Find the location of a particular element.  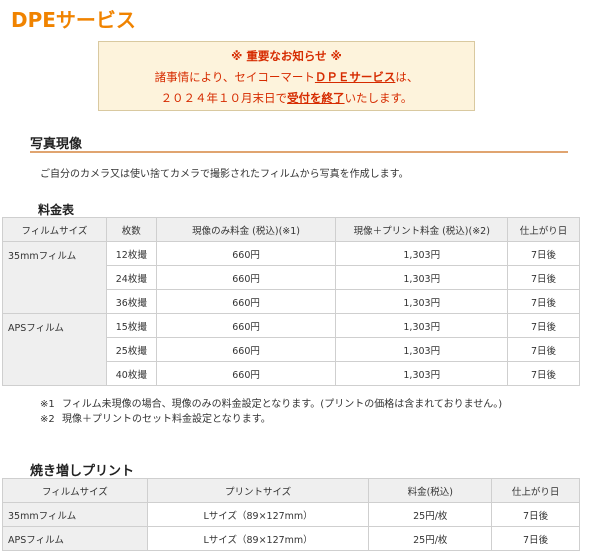

notice-line-1: 諸事情により、セイコーマートＤＰＥサービスは、 is located at coordinates (286, 77).